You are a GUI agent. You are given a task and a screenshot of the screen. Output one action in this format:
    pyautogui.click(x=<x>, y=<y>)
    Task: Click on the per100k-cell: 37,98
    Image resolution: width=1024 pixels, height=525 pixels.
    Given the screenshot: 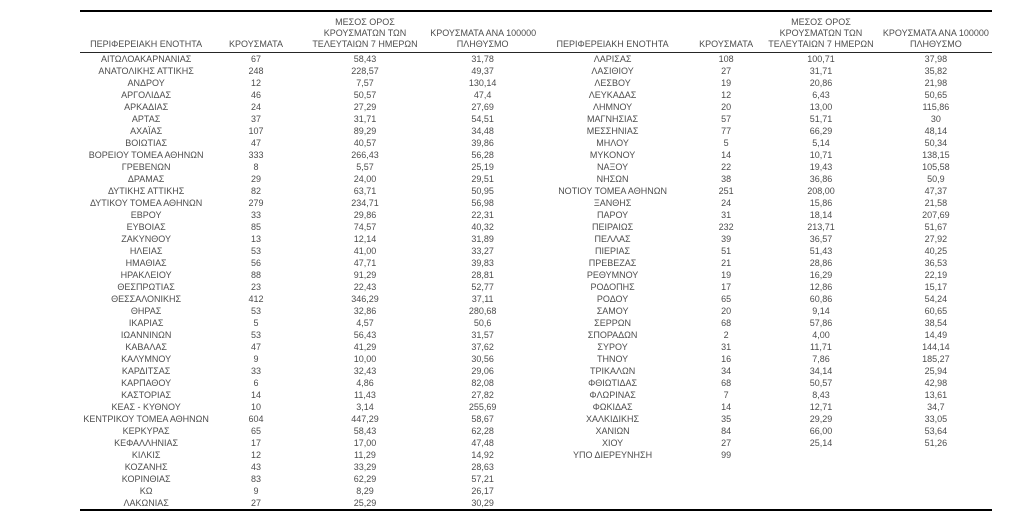 What is the action you would take?
    pyautogui.click(x=936, y=59)
    